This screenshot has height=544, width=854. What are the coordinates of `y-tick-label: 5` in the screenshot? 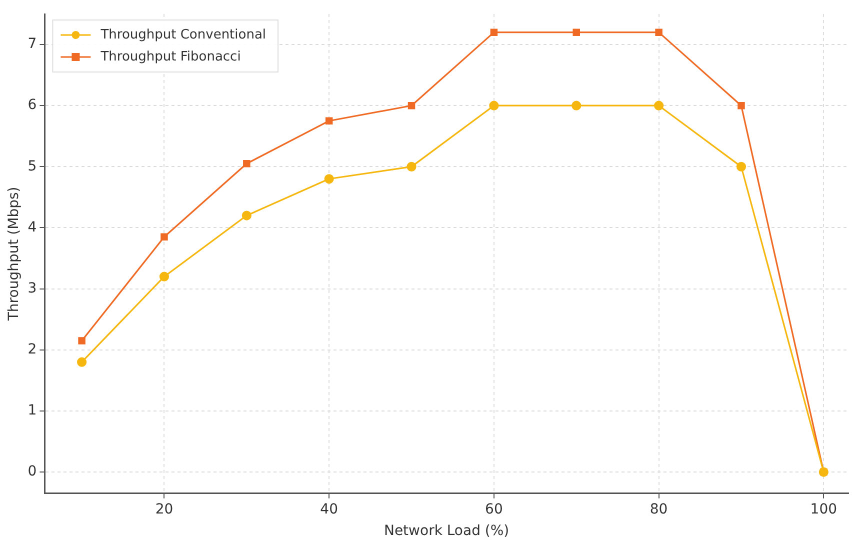 It's located at (32, 166).